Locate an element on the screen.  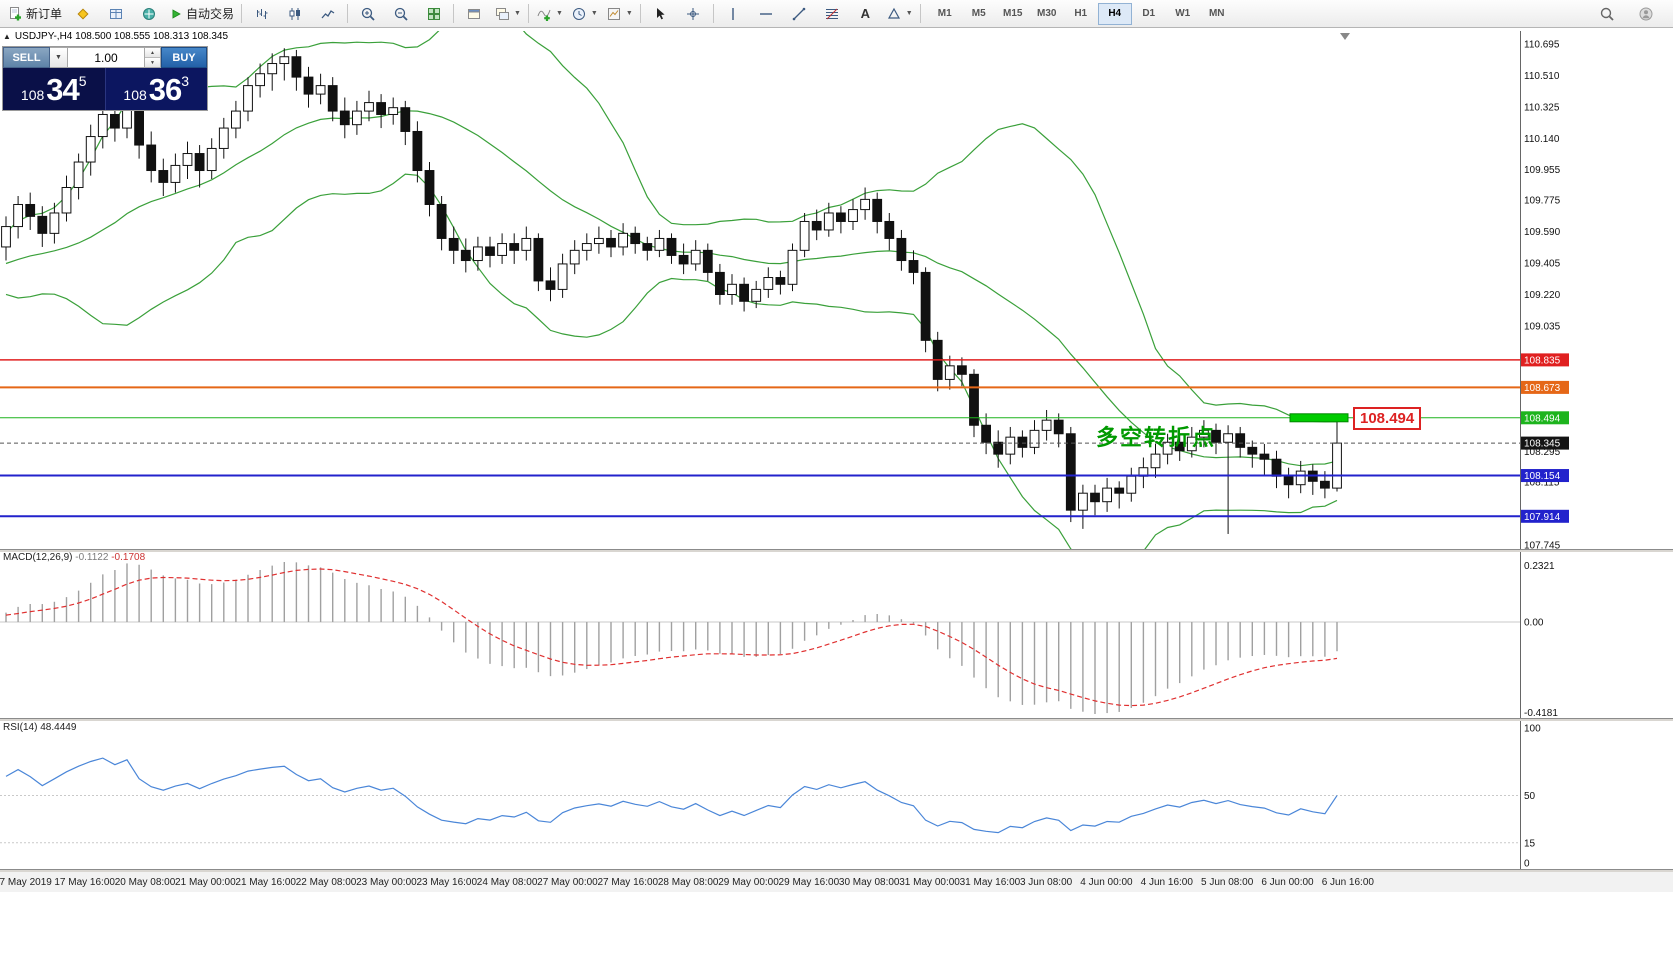
timeframe-h1: H1 is located at coordinates (1081, 13).